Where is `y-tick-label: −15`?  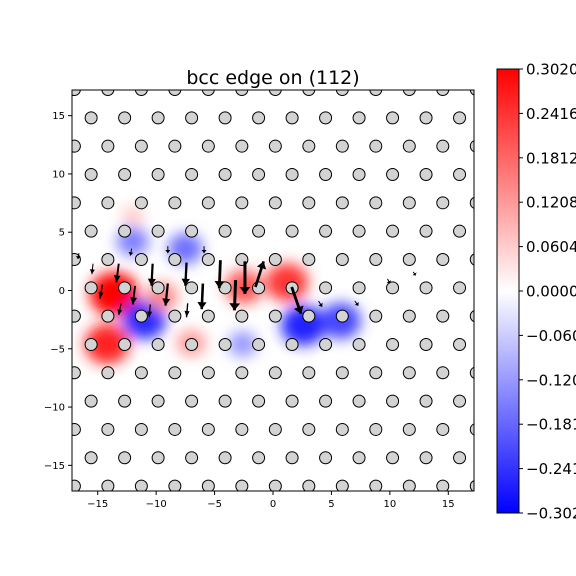
y-tick-label: −15 is located at coordinates (54, 466).